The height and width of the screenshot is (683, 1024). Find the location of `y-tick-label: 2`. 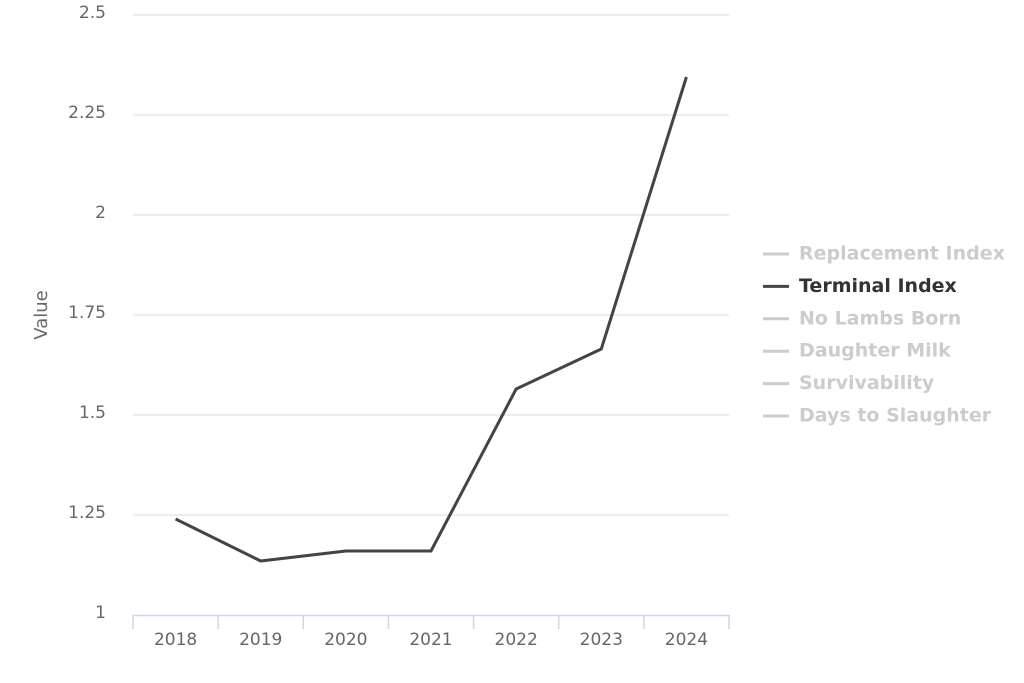

y-tick-label: 2 is located at coordinates (100, 213).